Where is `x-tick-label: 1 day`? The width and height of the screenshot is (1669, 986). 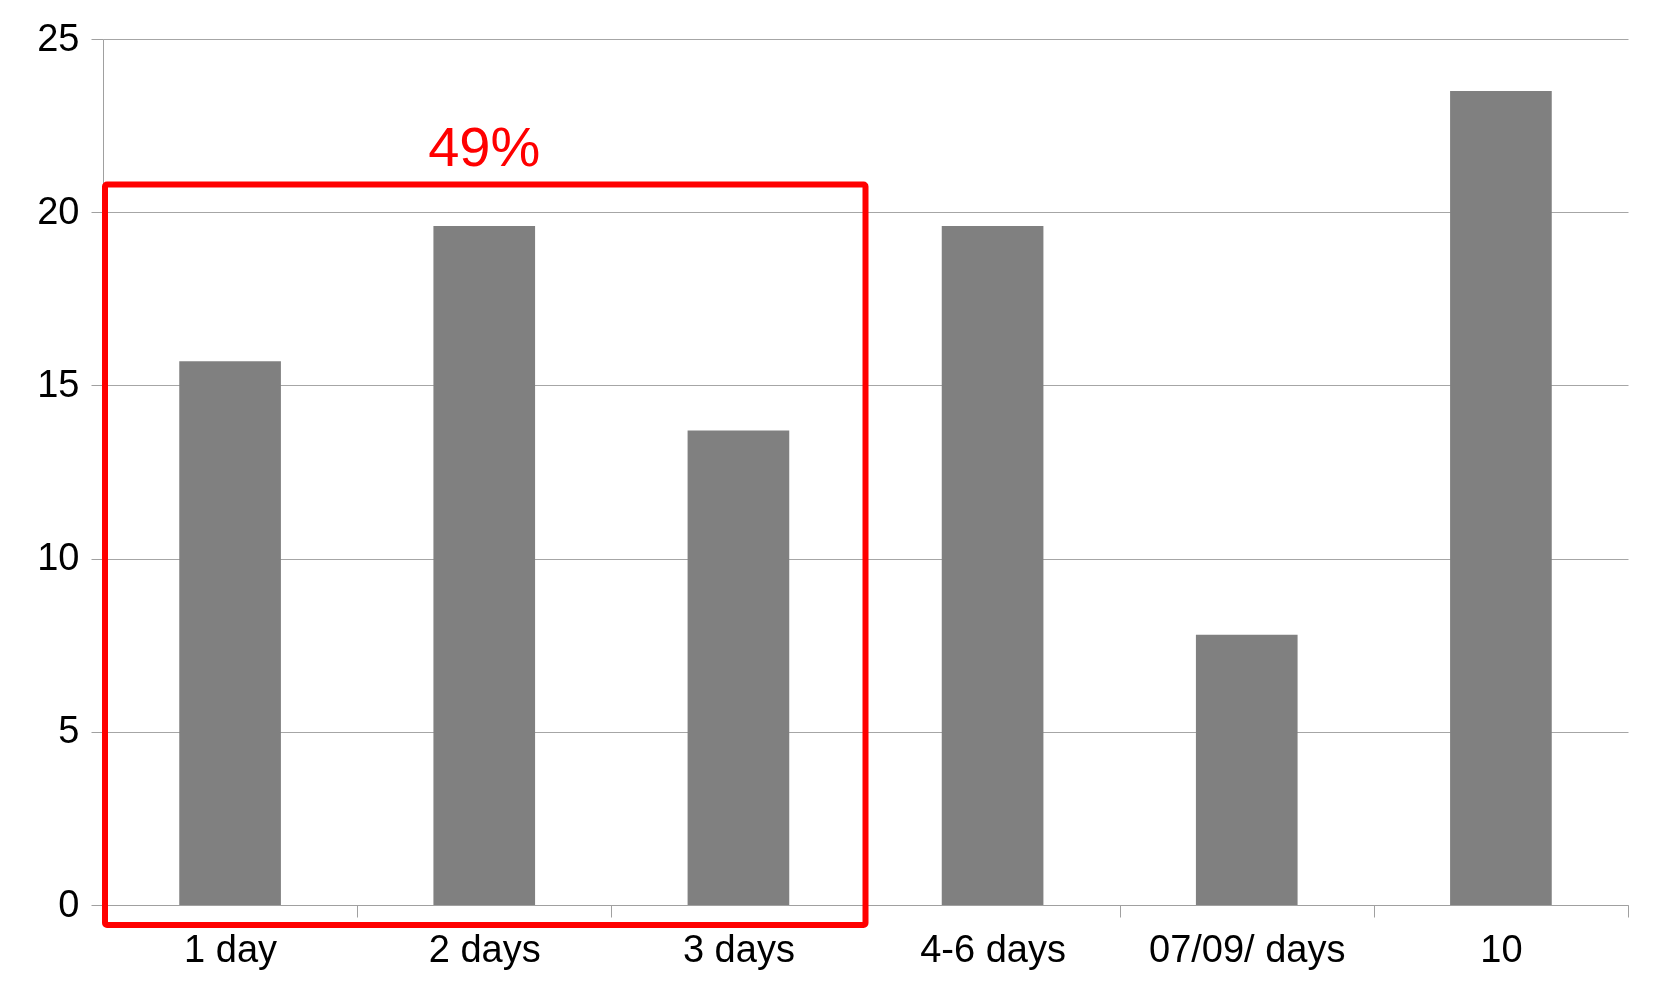
x-tick-label: 1 day is located at coordinates (231, 948).